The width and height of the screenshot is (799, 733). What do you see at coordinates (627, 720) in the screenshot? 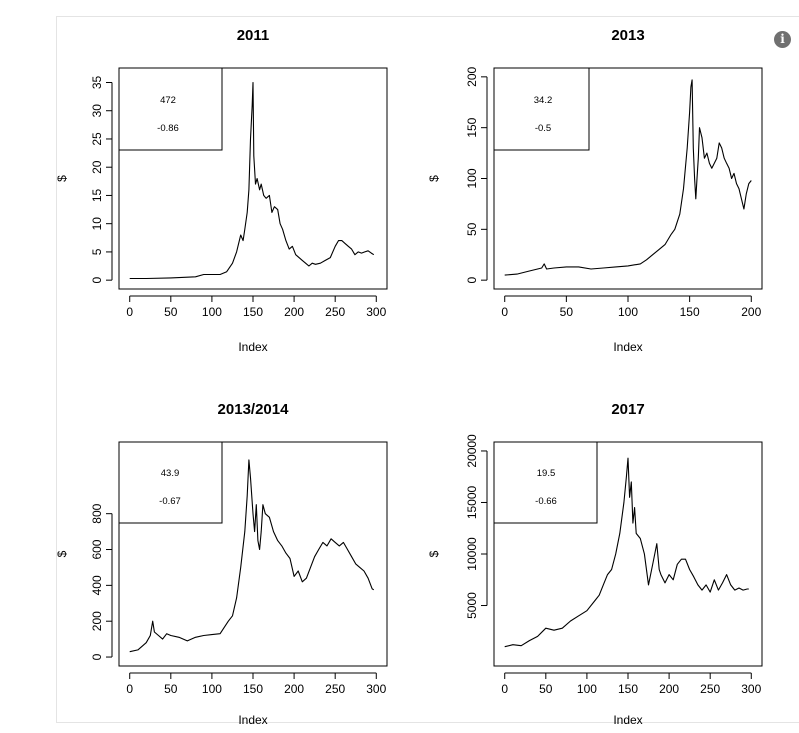
I see `panel-4-x-label: Index` at bounding box center [627, 720].